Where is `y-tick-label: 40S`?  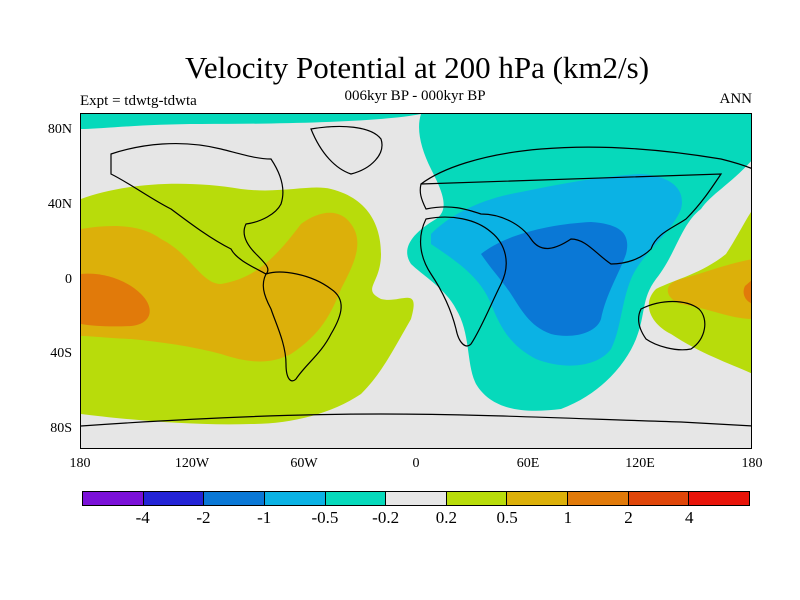 y-tick-label: 40S is located at coordinates (61, 353).